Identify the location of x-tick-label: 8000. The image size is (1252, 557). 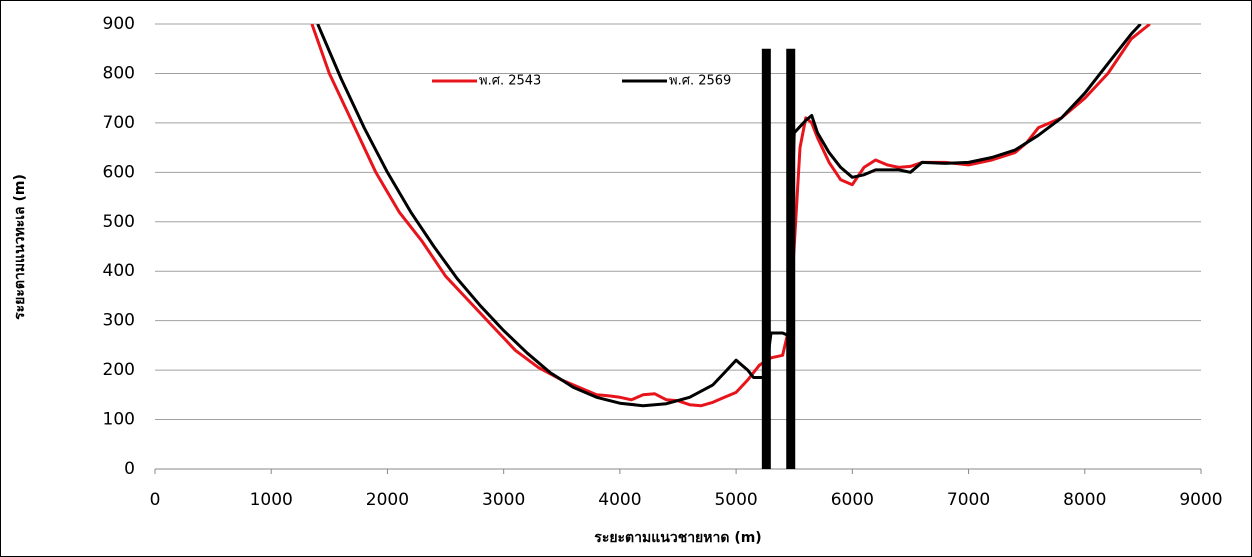
(1084, 500).